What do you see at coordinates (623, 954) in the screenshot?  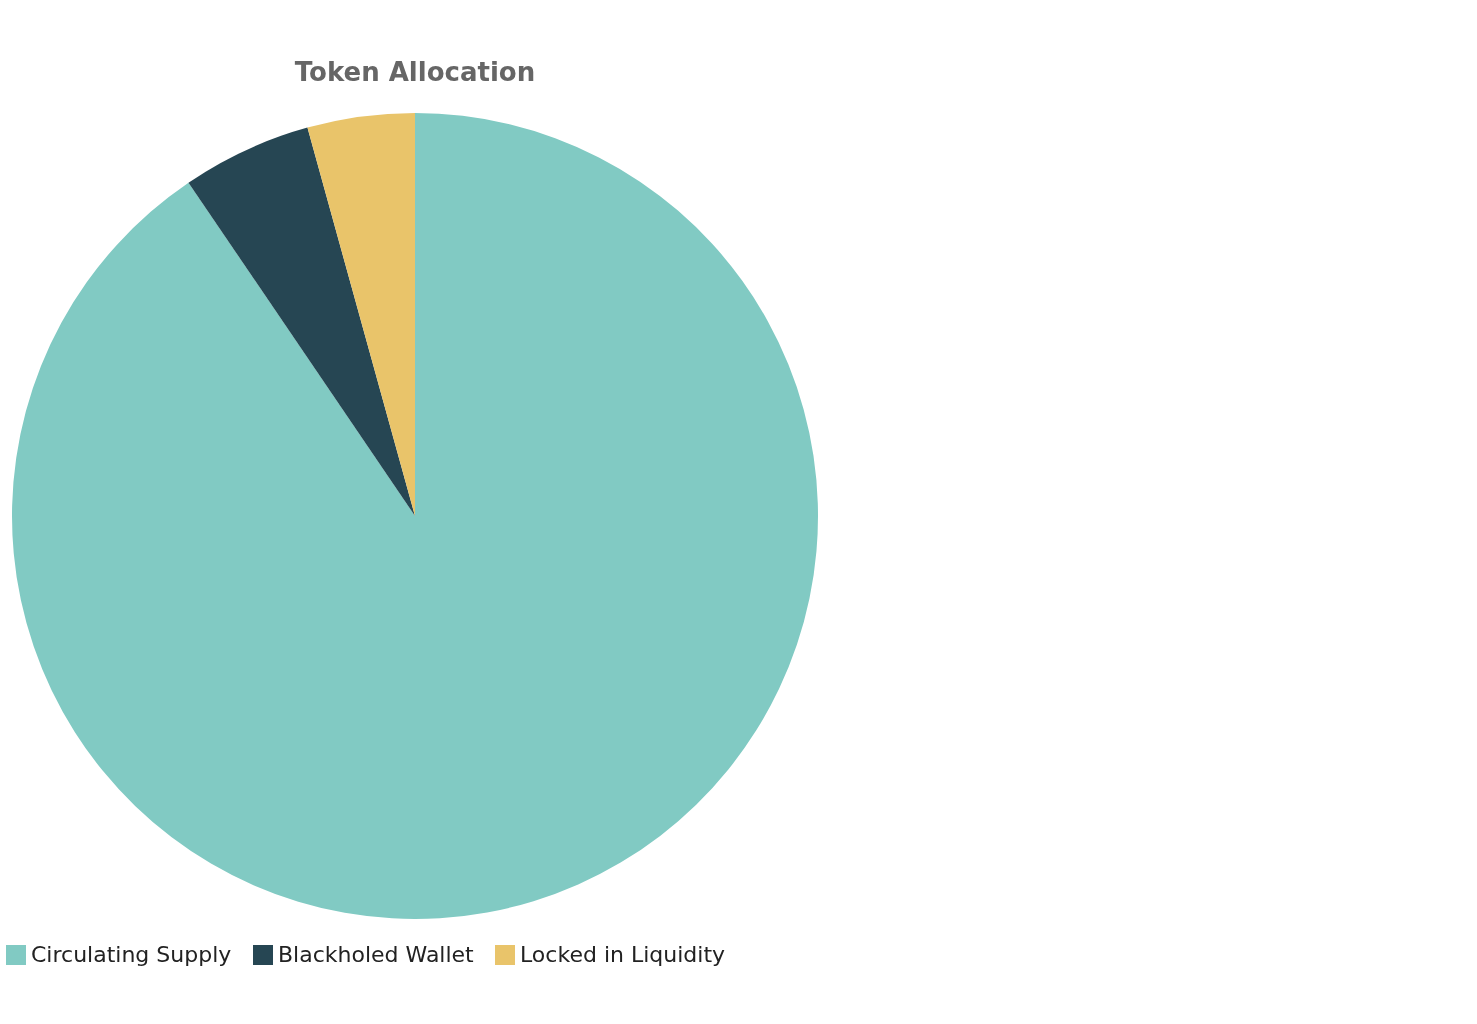 I see `legend-label: Locked in Liquidity` at bounding box center [623, 954].